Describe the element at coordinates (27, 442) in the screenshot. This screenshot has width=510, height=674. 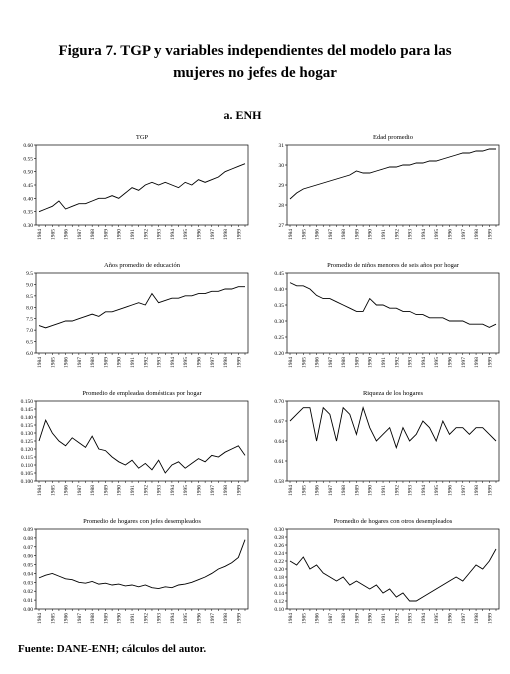
I see `y-tick-label: 0.125` at that location.